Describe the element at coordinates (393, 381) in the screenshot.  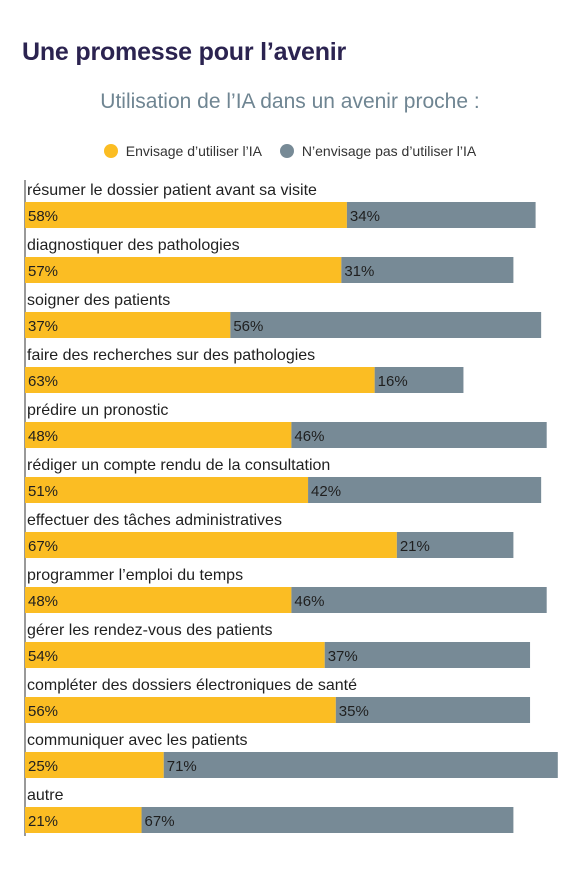
I see `value-label-not-using-ai: 16%` at that location.